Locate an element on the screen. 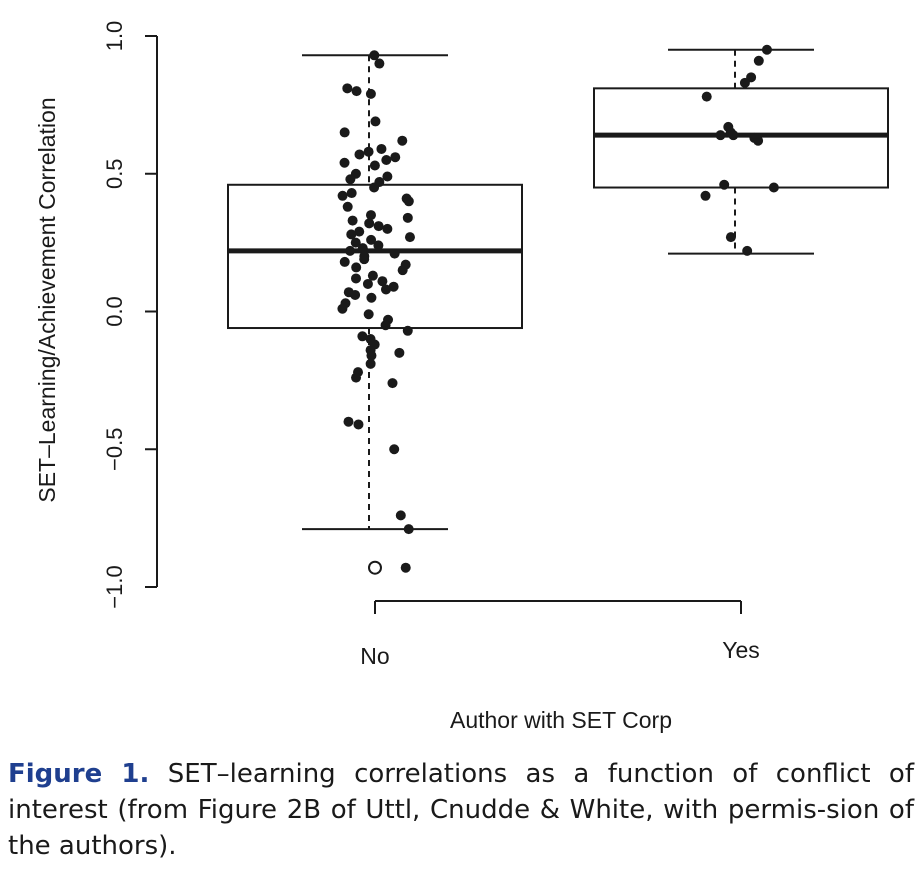 This screenshot has width=922, height=888. box-yes is located at coordinates (741, 151).